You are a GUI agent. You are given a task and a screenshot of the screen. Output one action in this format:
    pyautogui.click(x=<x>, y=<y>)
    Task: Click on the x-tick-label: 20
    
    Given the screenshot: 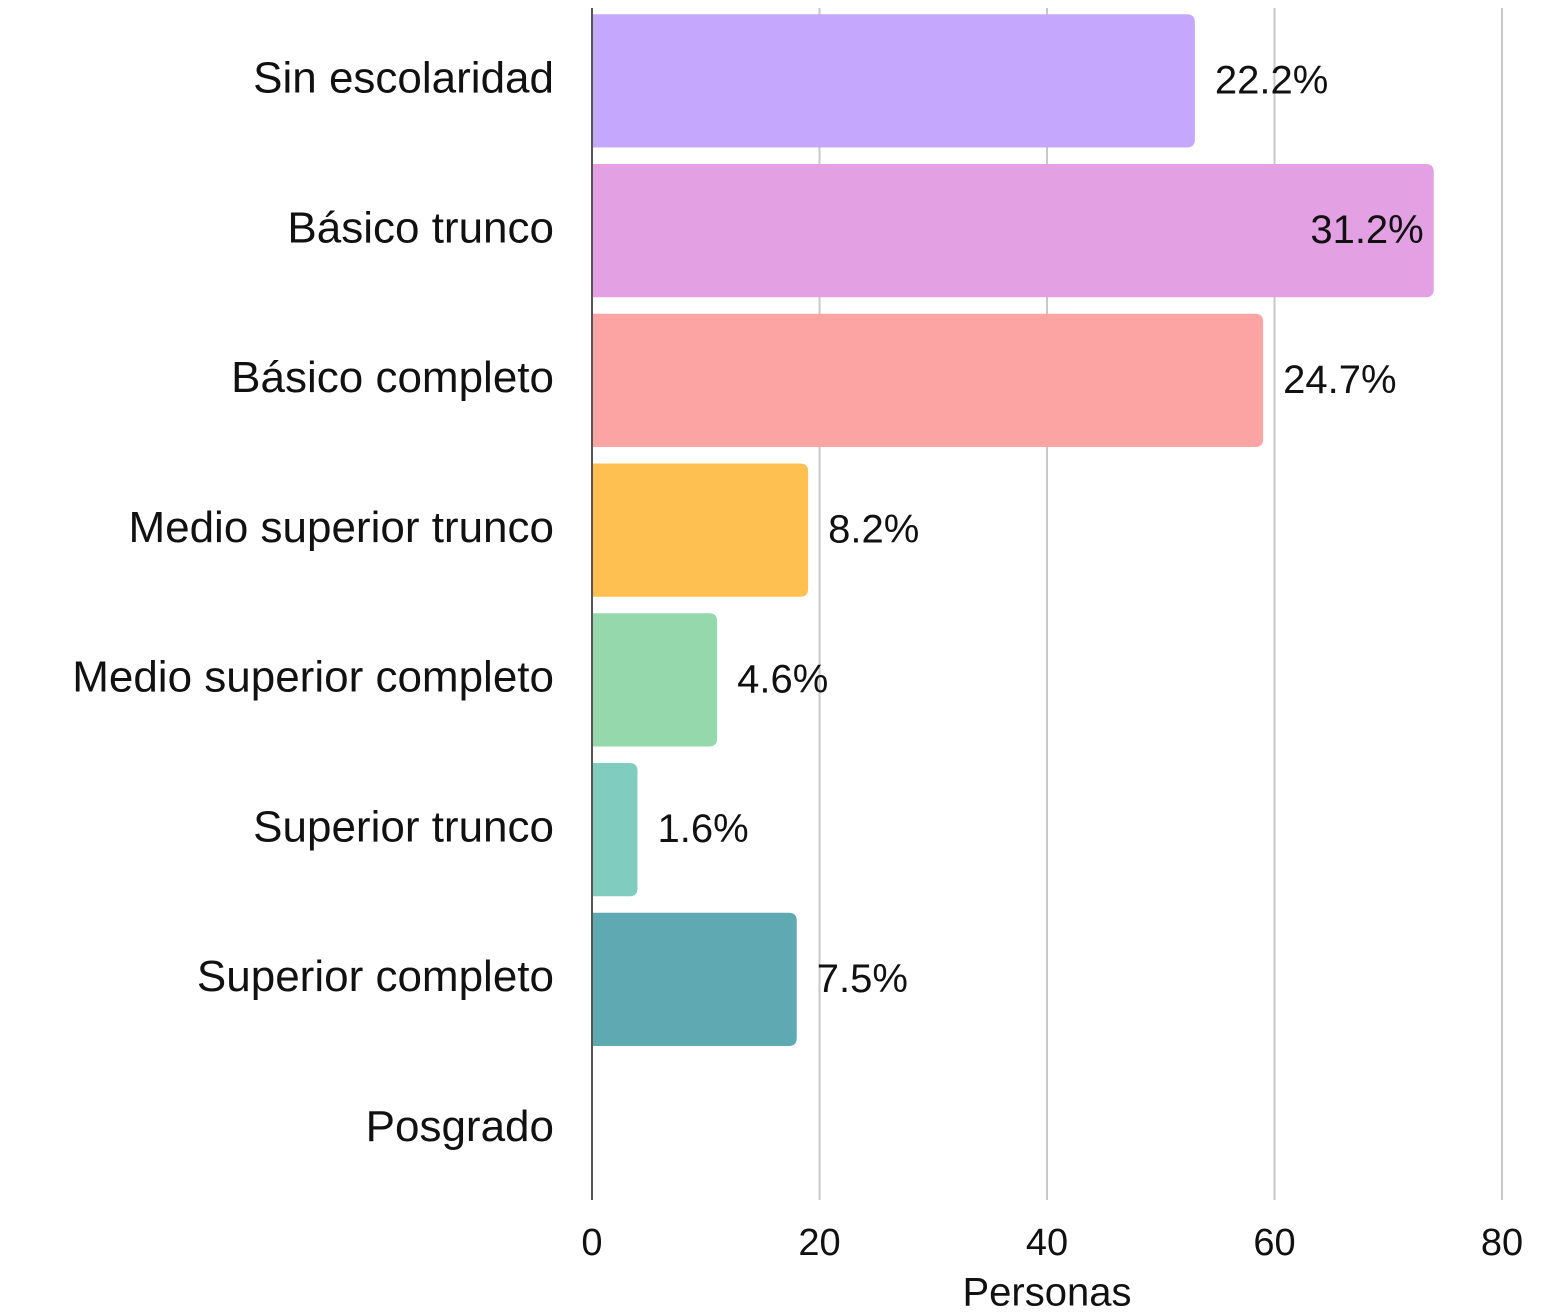 What is the action you would take?
    pyautogui.click(x=819, y=1243)
    